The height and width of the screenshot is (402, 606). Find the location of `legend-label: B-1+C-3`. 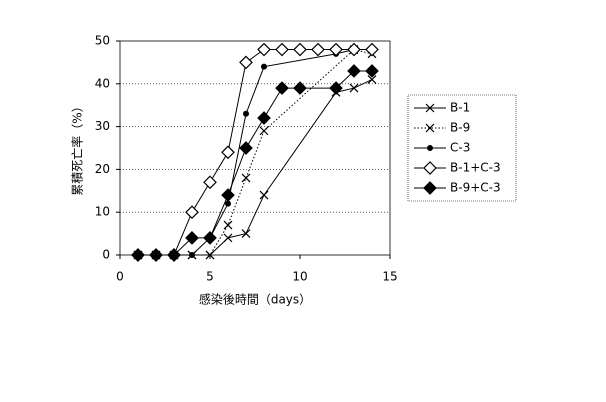

legend-label: B-1+C-3 is located at coordinates (475, 168).